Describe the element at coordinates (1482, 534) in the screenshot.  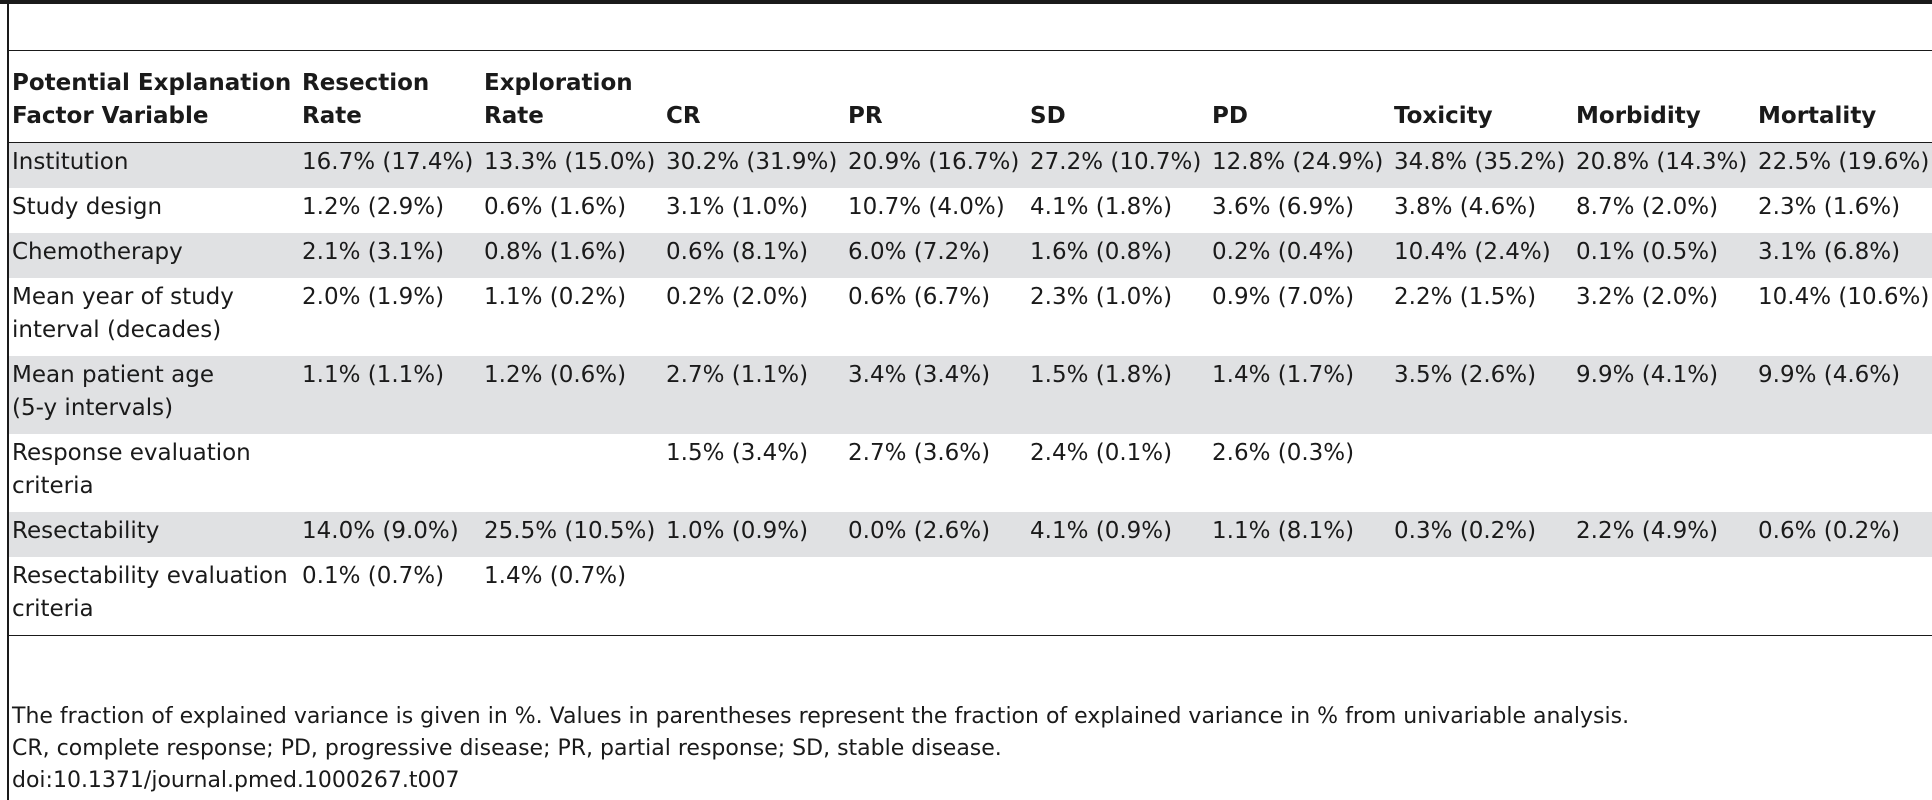
I see `table-cell: 0.3% (0.2%)` at that location.